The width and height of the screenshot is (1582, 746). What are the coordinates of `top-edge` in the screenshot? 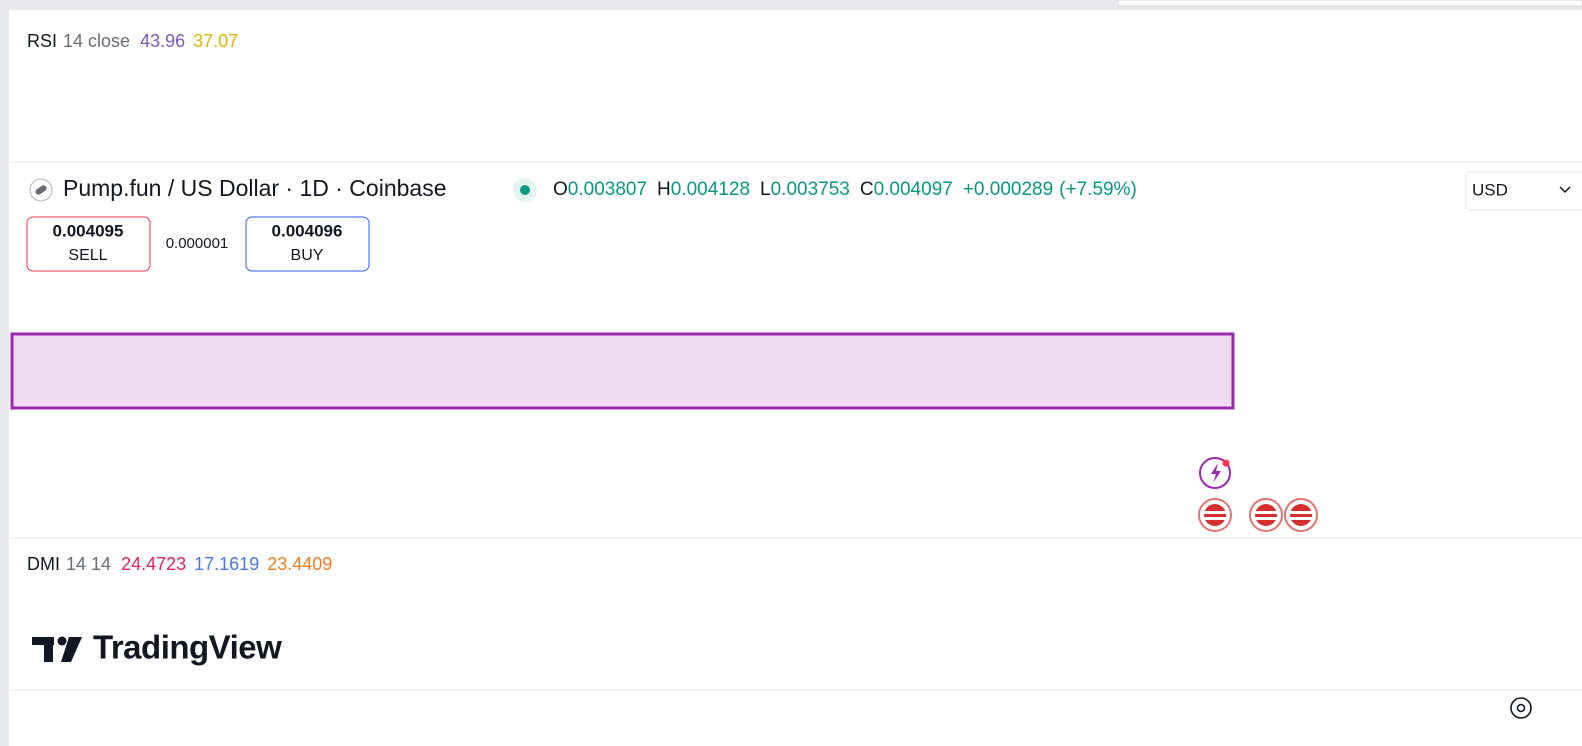 It's located at (791, 5).